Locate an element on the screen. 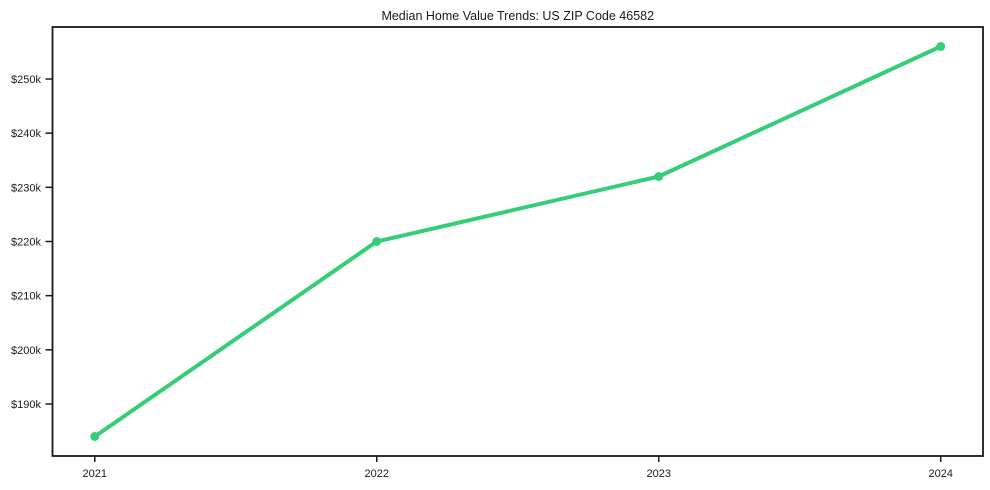 The width and height of the screenshot is (990, 490). y-tick-label: $190k is located at coordinates (26, 405).